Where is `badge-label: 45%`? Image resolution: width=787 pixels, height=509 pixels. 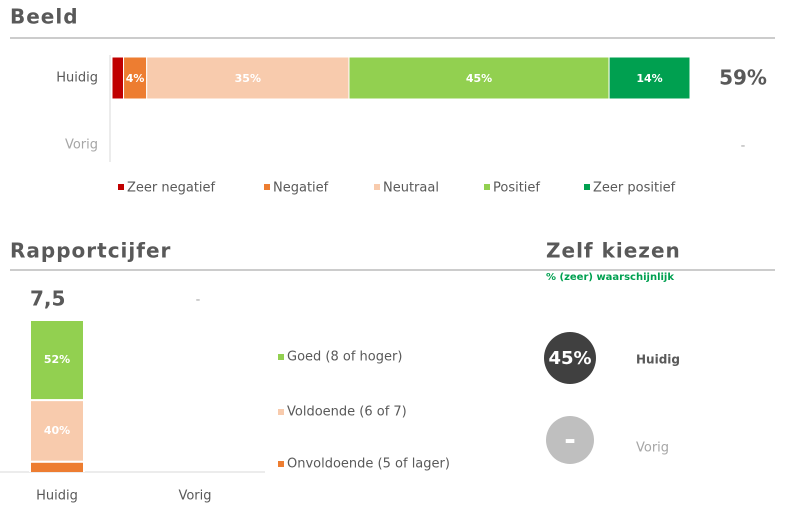 badge-label: 45% is located at coordinates (569, 358).